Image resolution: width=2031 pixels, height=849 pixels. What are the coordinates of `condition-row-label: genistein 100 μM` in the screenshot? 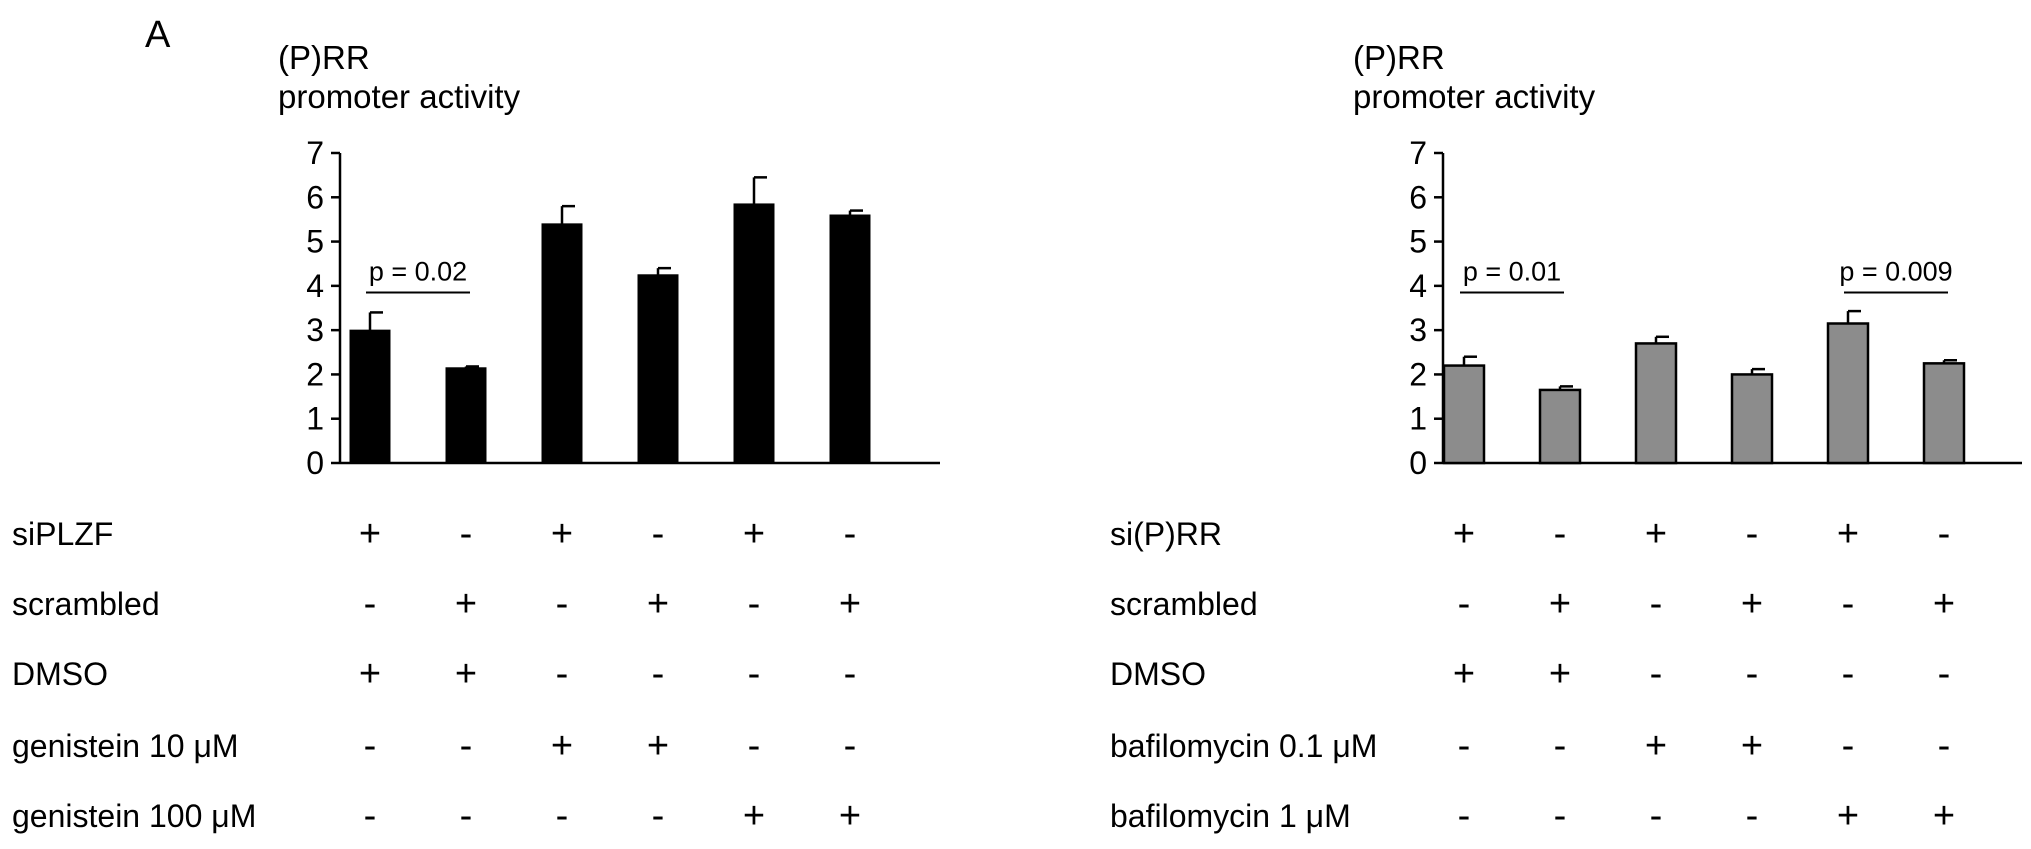 It's located at (134, 816).